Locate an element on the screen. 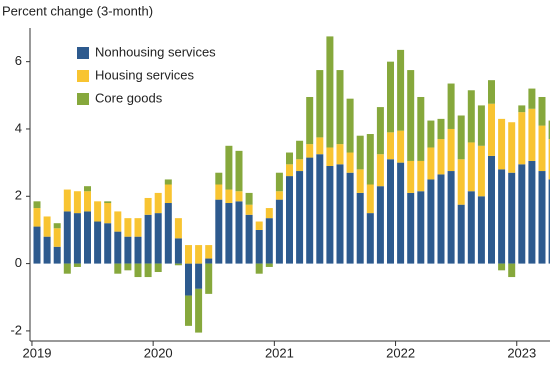 This screenshot has height=365, width=550. x-tick-label: 2023 is located at coordinates (521, 352).